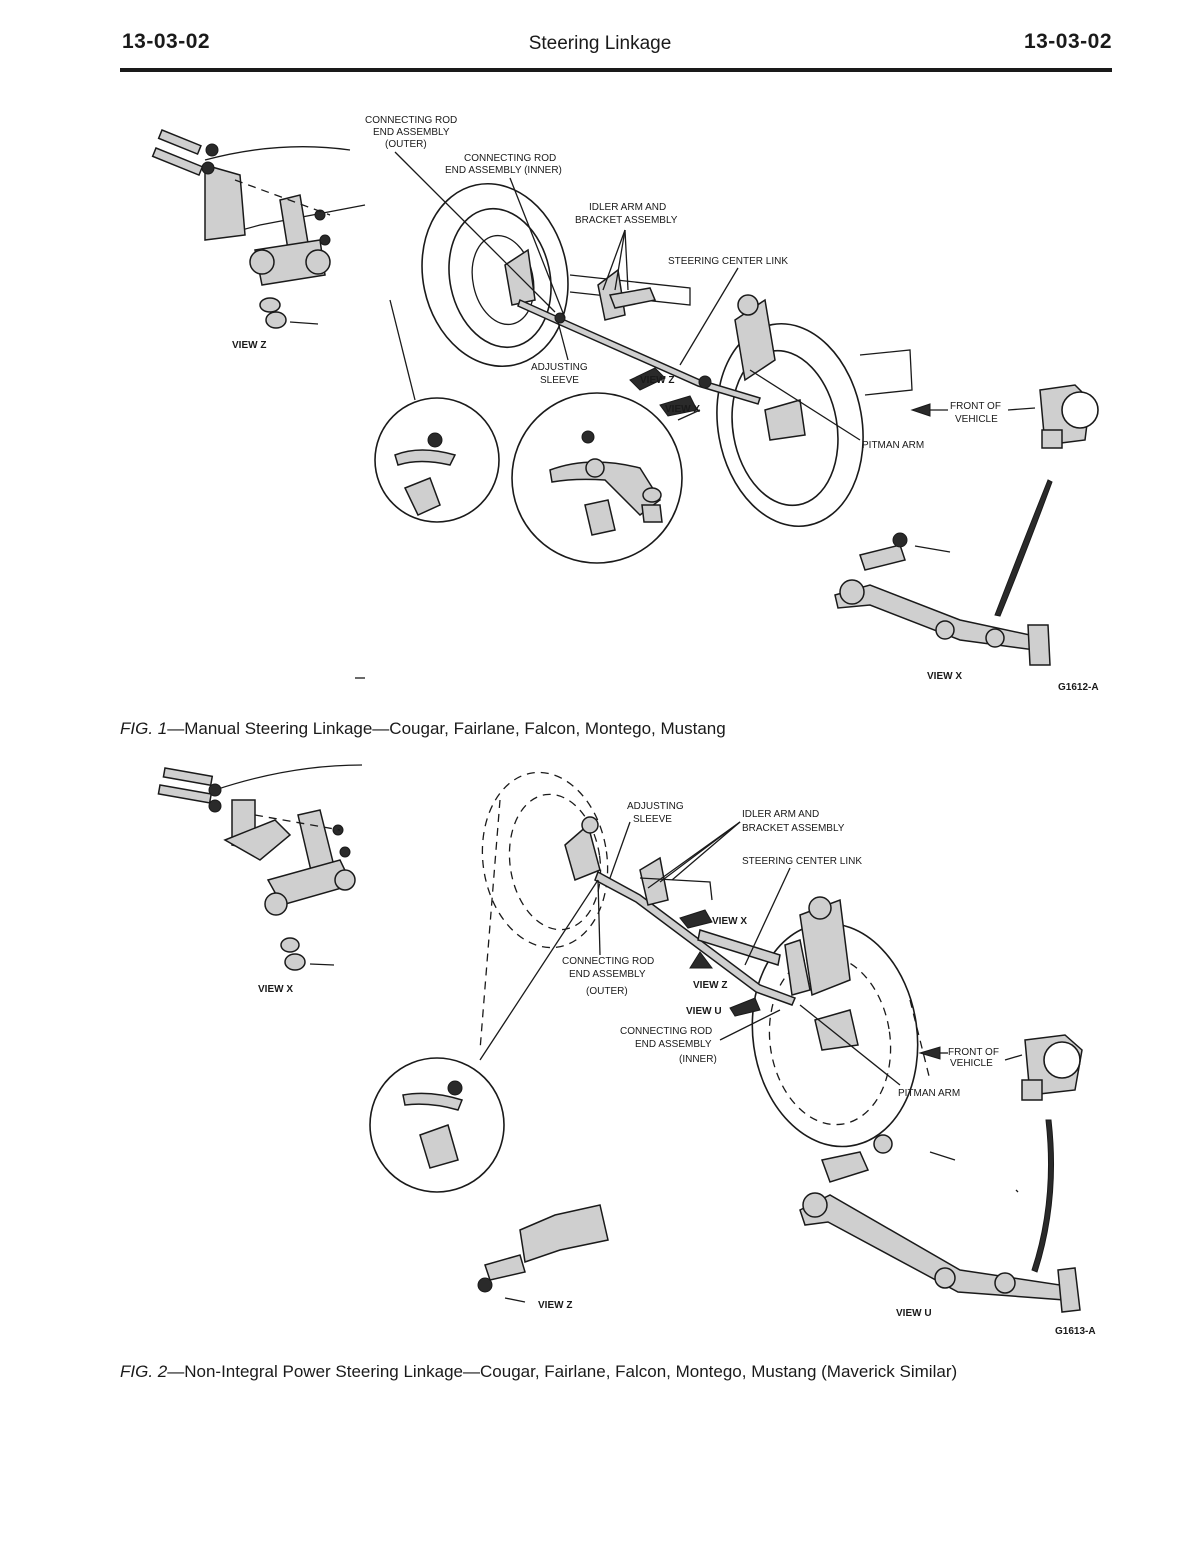  What do you see at coordinates (249, 345) in the screenshot?
I see `fig1-view-z-label: VIEW Z` at bounding box center [249, 345].